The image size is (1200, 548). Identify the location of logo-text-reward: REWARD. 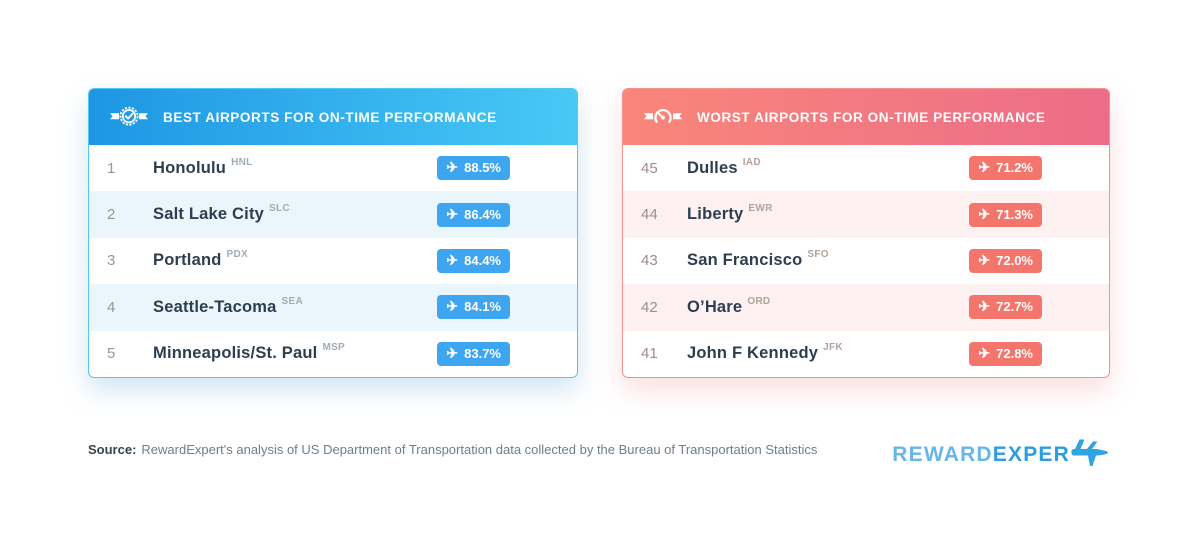
(942, 454).